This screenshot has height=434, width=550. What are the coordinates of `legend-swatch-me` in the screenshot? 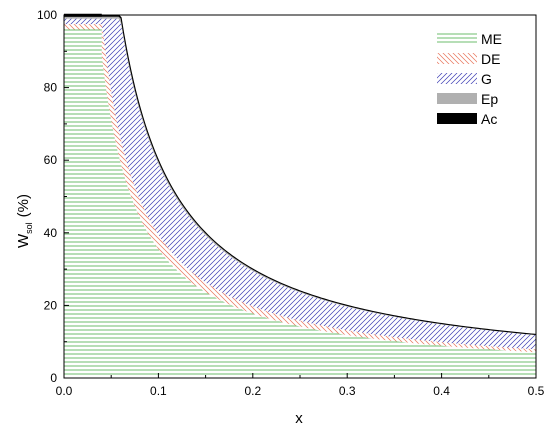 It's located at (457, 38).